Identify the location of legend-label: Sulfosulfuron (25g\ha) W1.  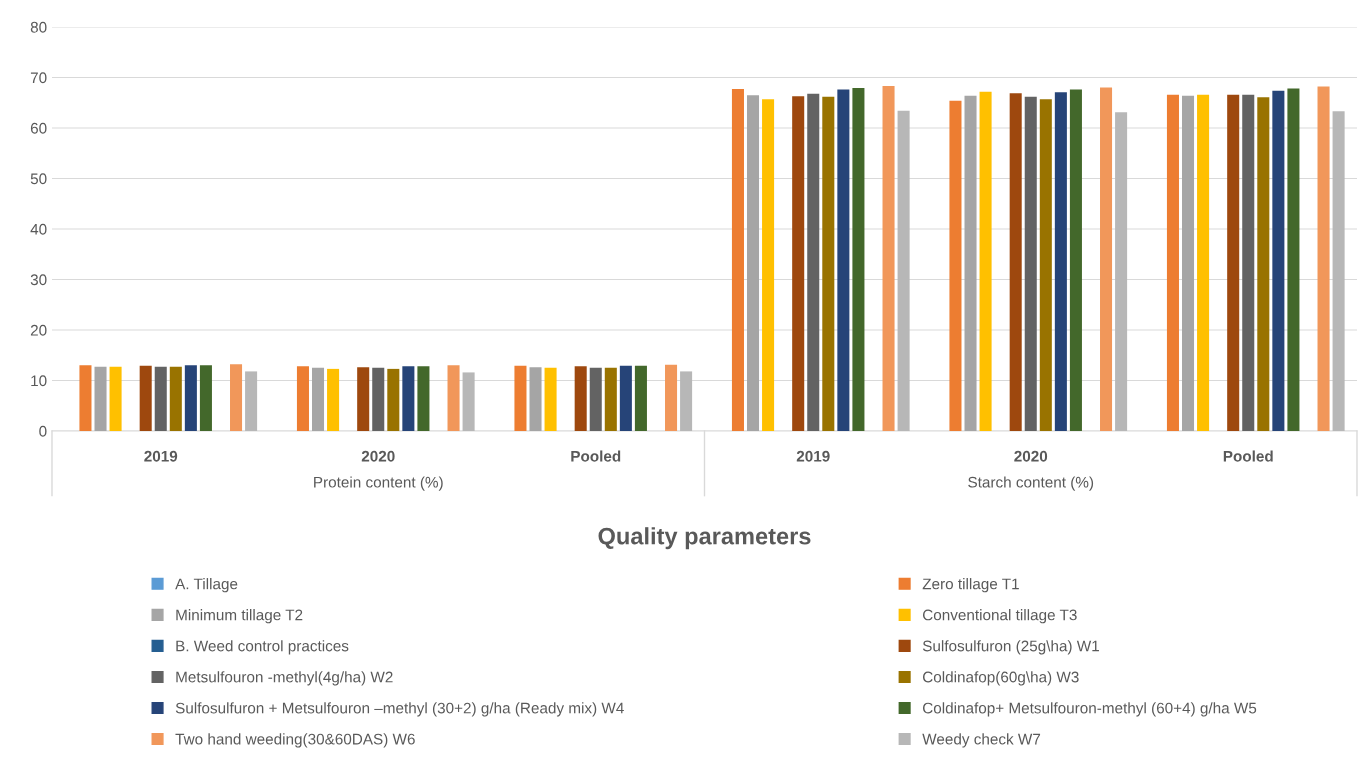
(1010, 647).